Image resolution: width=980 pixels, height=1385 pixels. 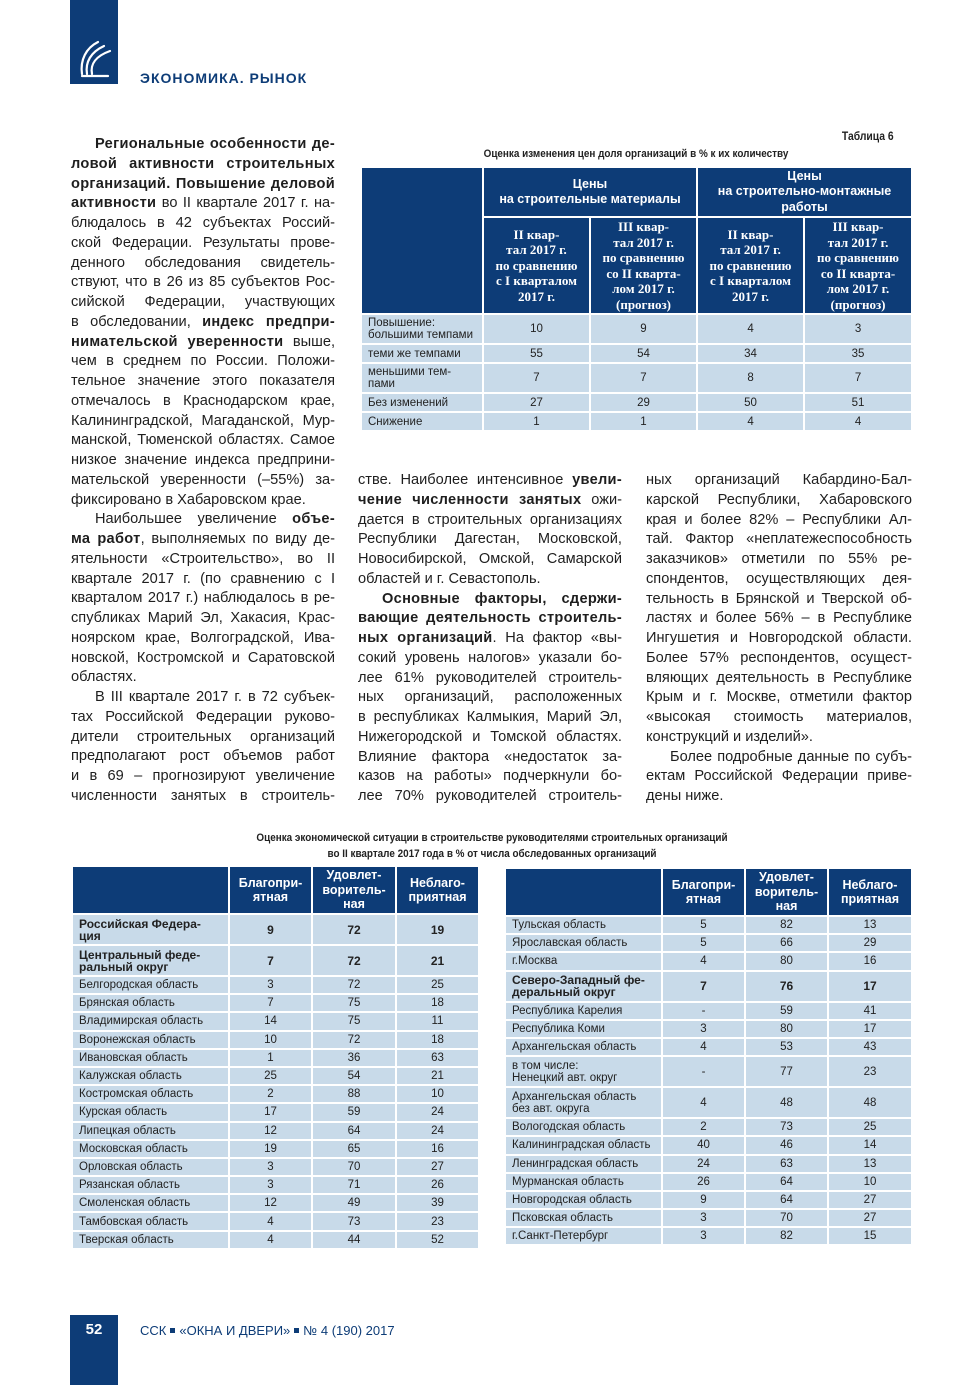 What do you see at coordinates (437, 985) in the screenshot?
I see `cell-value: 25` at bounding box center [437, 985].